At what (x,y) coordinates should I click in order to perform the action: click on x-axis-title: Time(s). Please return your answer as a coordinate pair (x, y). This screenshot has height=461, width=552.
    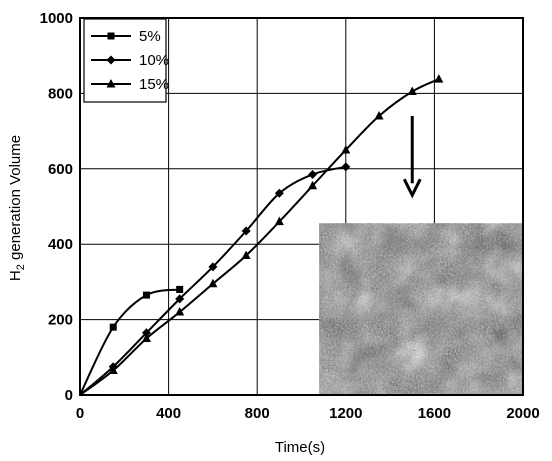
    Looking at the image, I should click on (300, 447).